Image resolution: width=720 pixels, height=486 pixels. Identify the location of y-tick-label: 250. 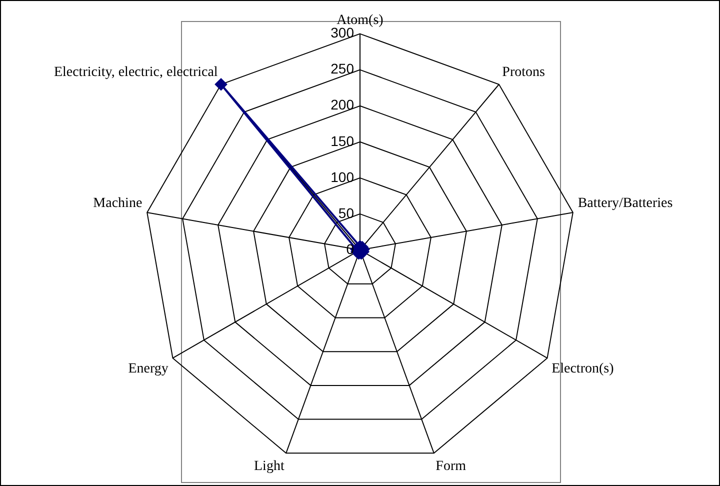
(342, 68).